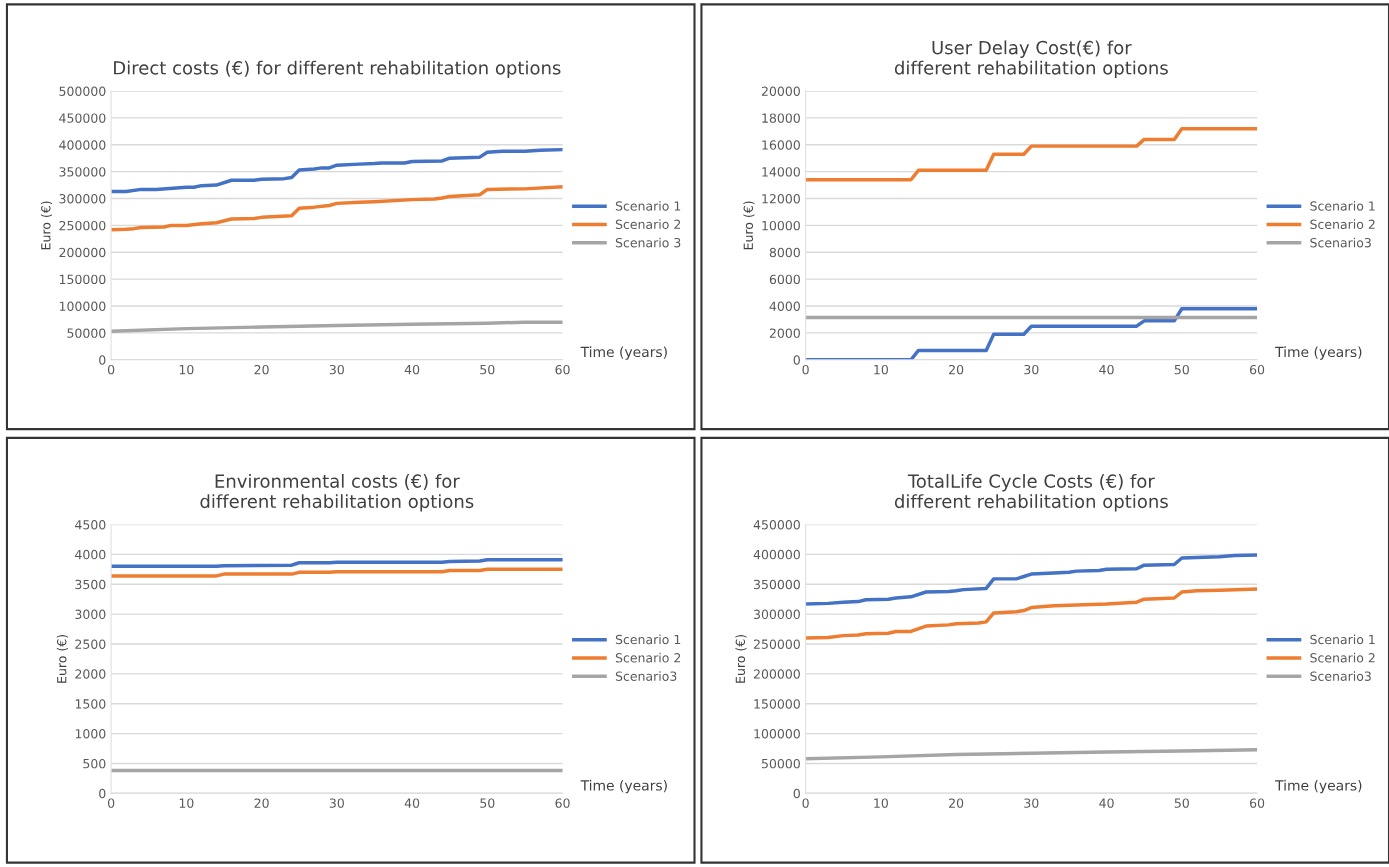  I want to click on chart-title: Environmental costs (€) for different rehabilitation options, so click(337, 492).